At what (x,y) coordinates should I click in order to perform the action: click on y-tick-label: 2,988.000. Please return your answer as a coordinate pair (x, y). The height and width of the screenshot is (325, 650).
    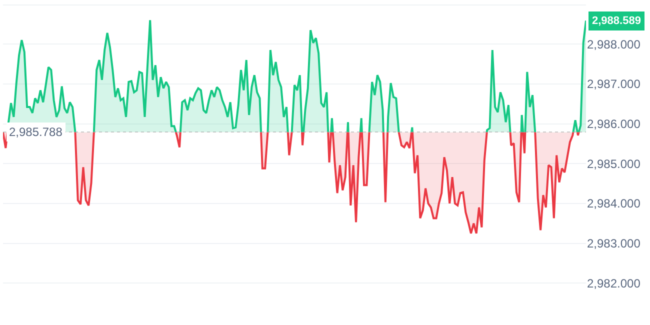
    Looking at the image, I should click on (614, 44).